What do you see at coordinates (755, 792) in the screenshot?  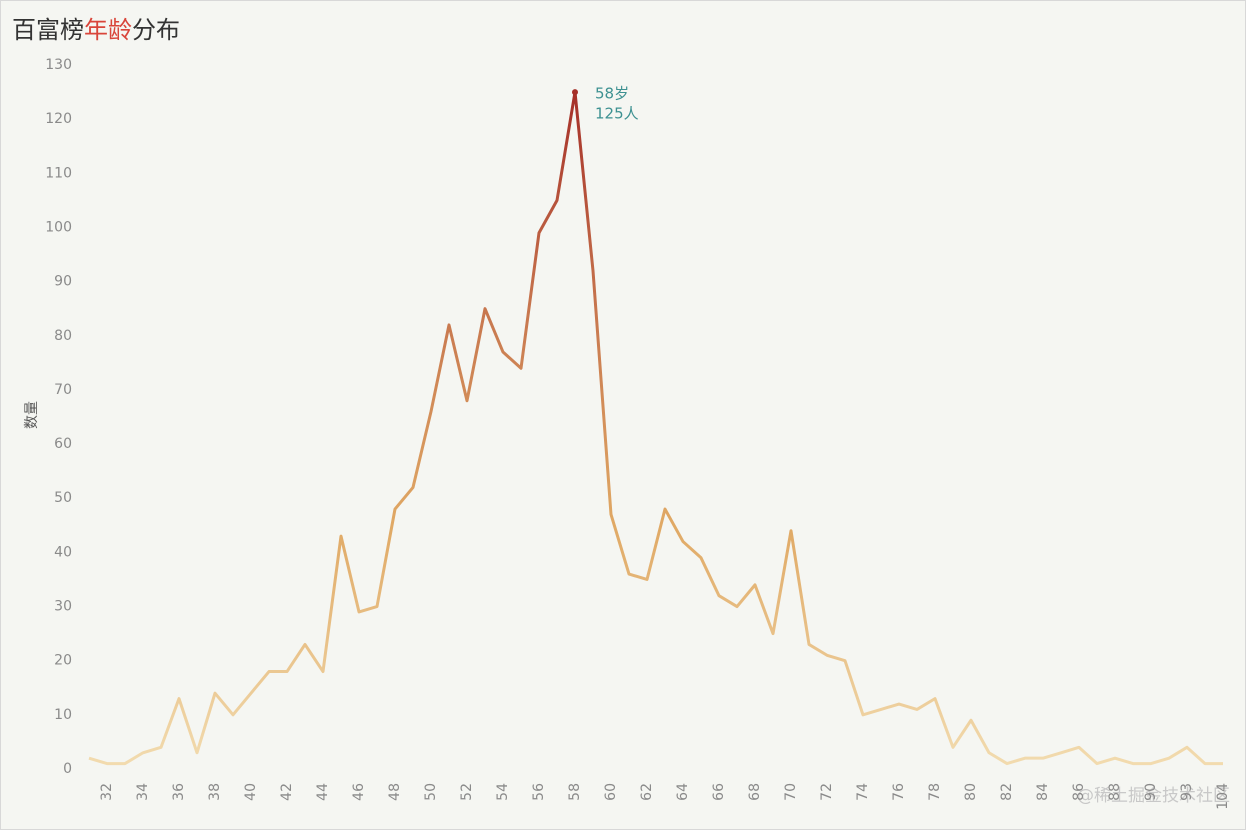 I see `x-tick-label: 68` at bounding box center [755, 792].